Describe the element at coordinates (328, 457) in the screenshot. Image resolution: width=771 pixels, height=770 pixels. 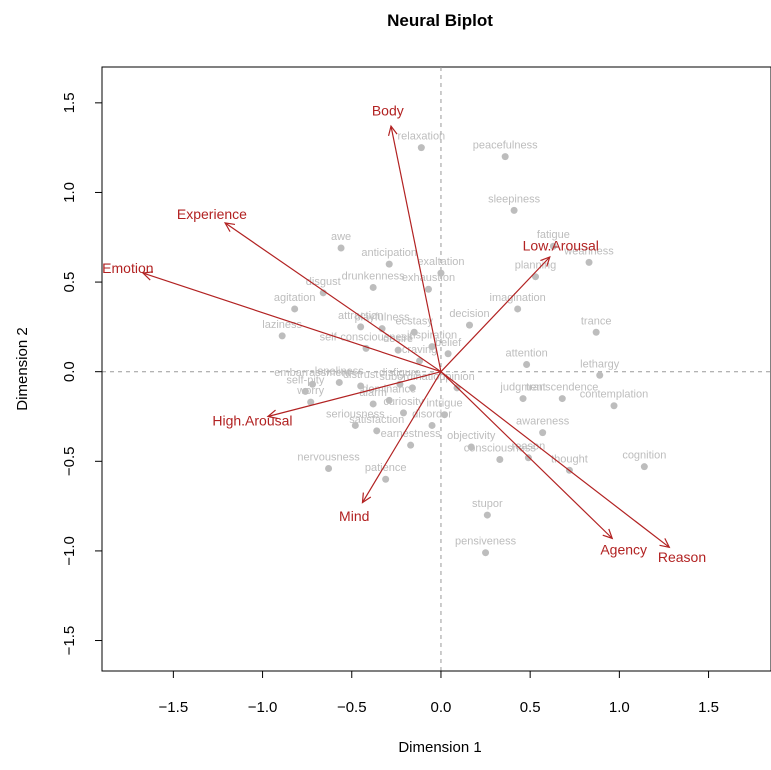
I see `point-label: nervousness` at that location.